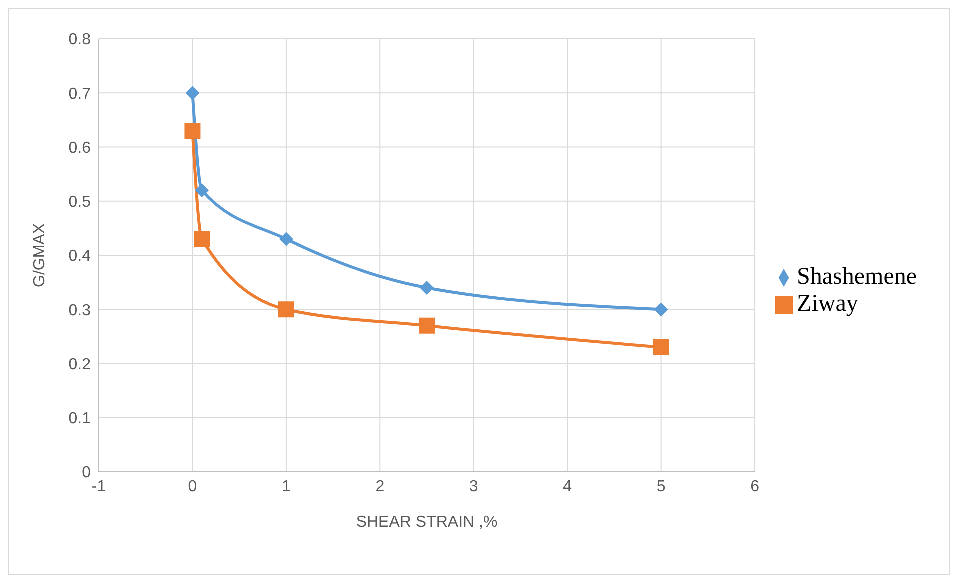  Describe the element at coordinates (99, 487) in the screenshot. I see `x-tick-label: -1` at that location.